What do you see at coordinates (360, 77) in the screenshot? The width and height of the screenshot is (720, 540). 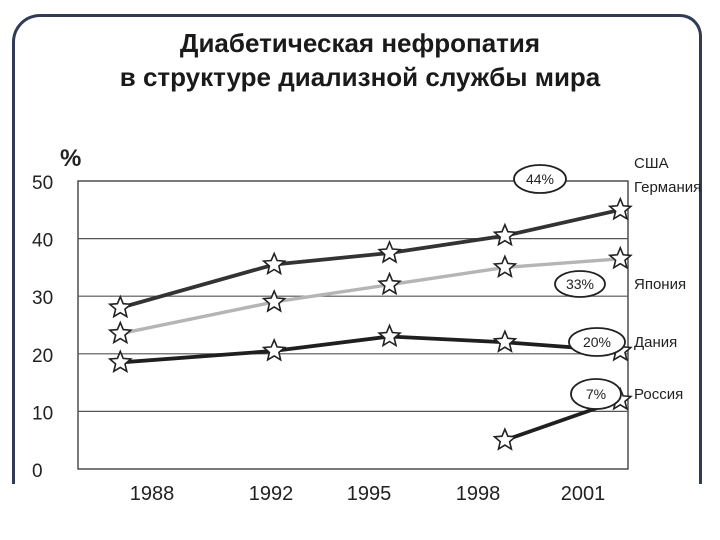 I see `title-line-2: в структуре диализной службы мира` at bounding box center [360, 77].